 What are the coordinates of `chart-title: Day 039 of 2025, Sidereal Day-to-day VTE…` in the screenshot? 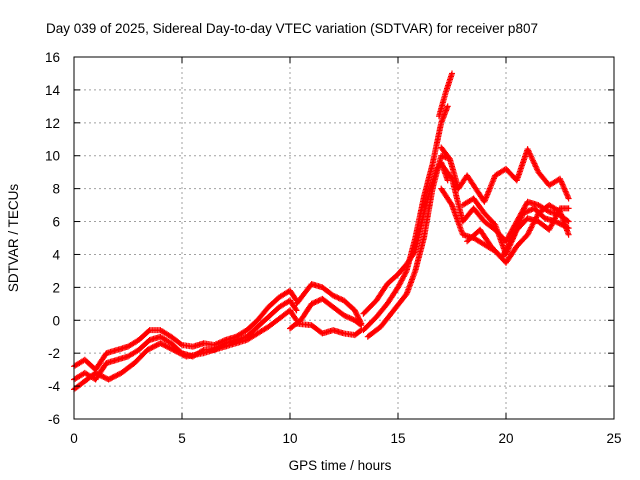 It's located at (292, 28).